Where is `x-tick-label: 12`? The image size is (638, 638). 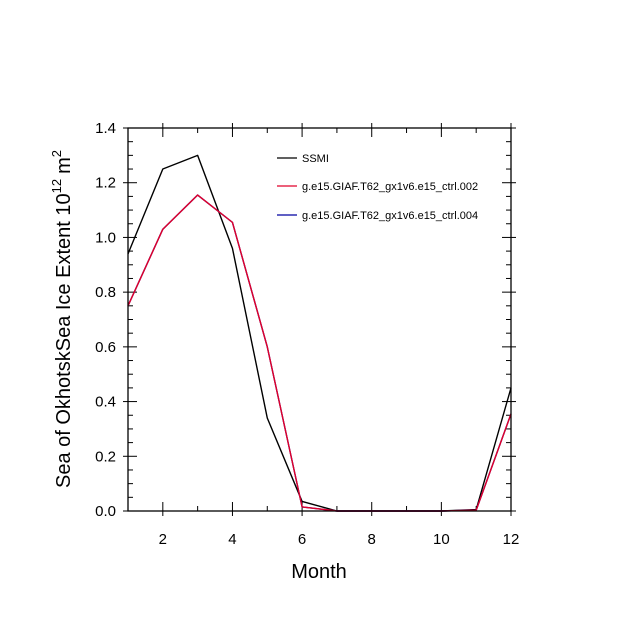 x-tick-label: 12 is located at coordinates (511, 539).